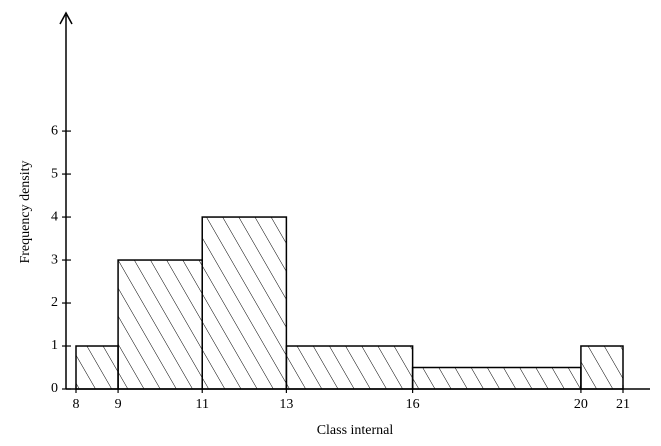 Image resolution: width=661 pixels, height=446 pixels. Describe the element at coordinates (25, 211) in the screenshot. I see `y-axis-label: Frequency density` at that location.